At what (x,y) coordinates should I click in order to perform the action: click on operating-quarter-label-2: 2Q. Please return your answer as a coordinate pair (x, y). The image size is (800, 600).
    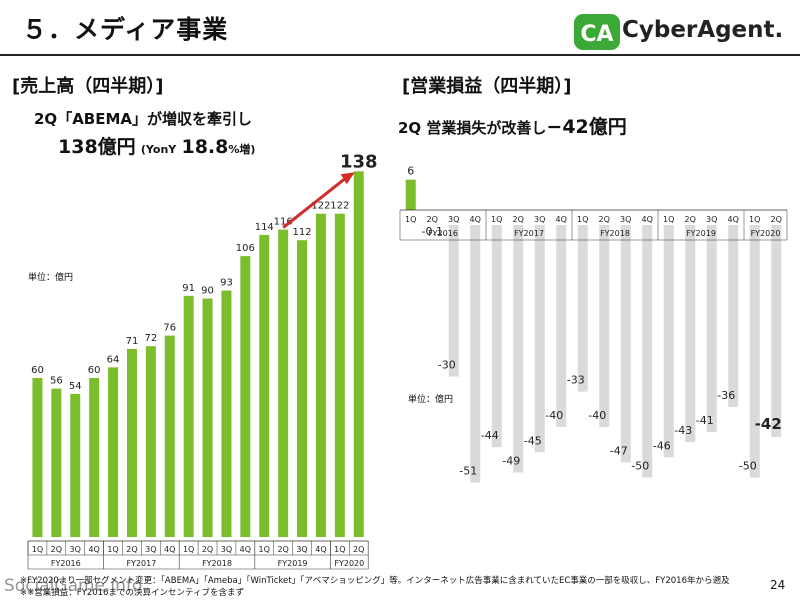
    Looking at the image, I should click on (432, 219).